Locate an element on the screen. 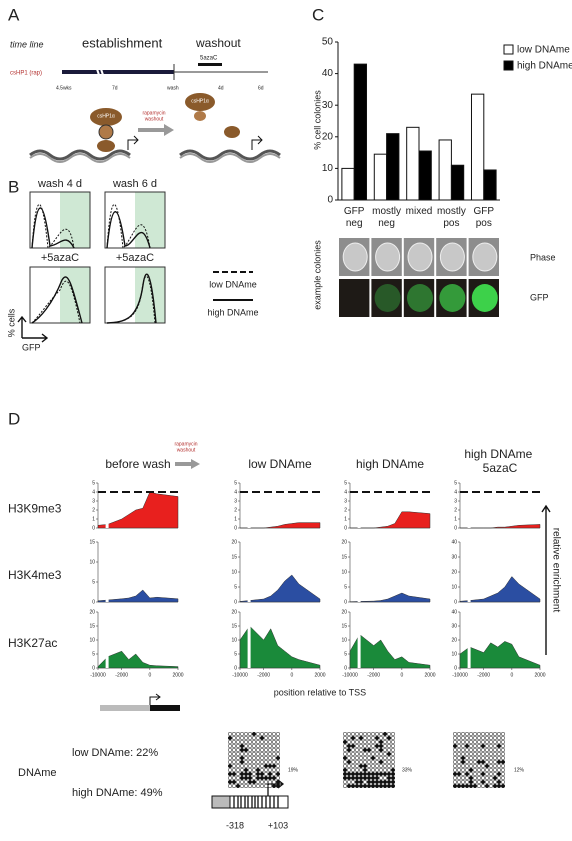  y-tick-label: 15 is located at coordinates (344, 557).